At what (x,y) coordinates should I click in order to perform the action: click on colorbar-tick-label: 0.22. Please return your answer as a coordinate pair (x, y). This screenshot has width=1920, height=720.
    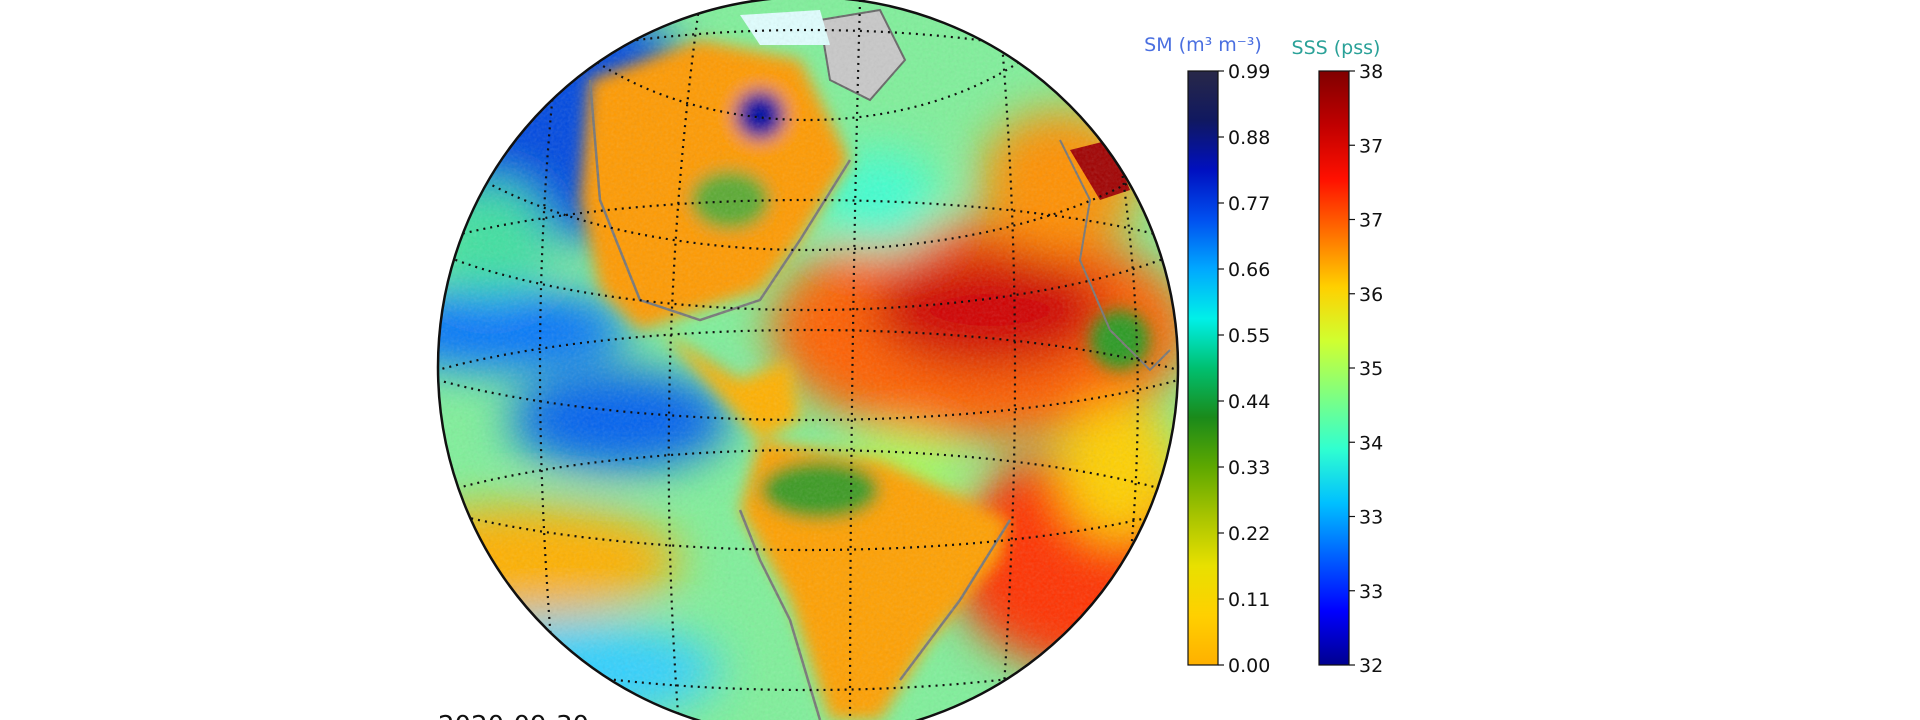
    Looking at the image, I should click on (1249, 534).